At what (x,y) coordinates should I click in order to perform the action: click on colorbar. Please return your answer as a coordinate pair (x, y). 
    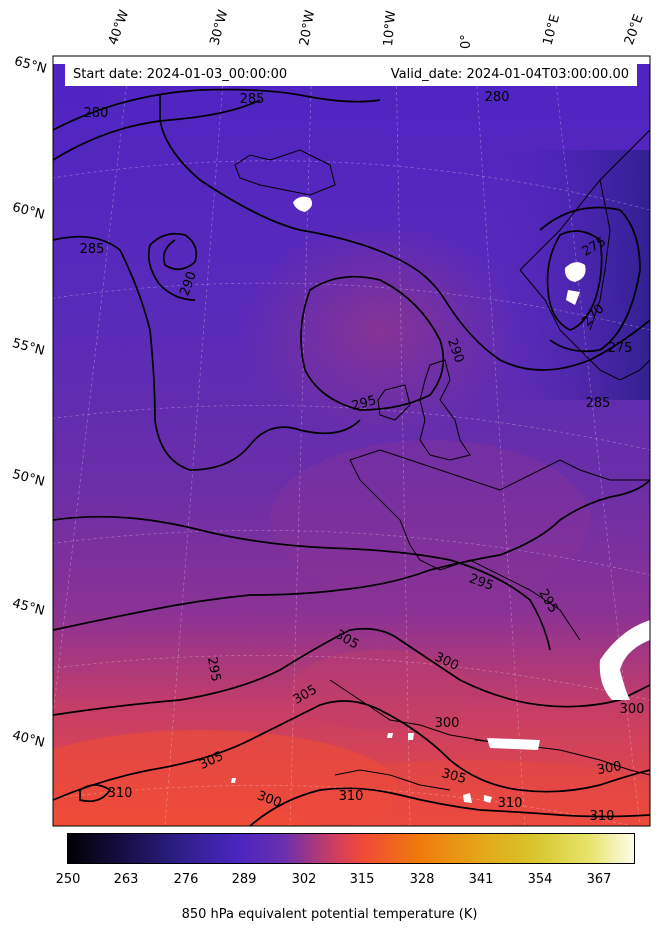
    Looking at the image, I should click on (351, 848).